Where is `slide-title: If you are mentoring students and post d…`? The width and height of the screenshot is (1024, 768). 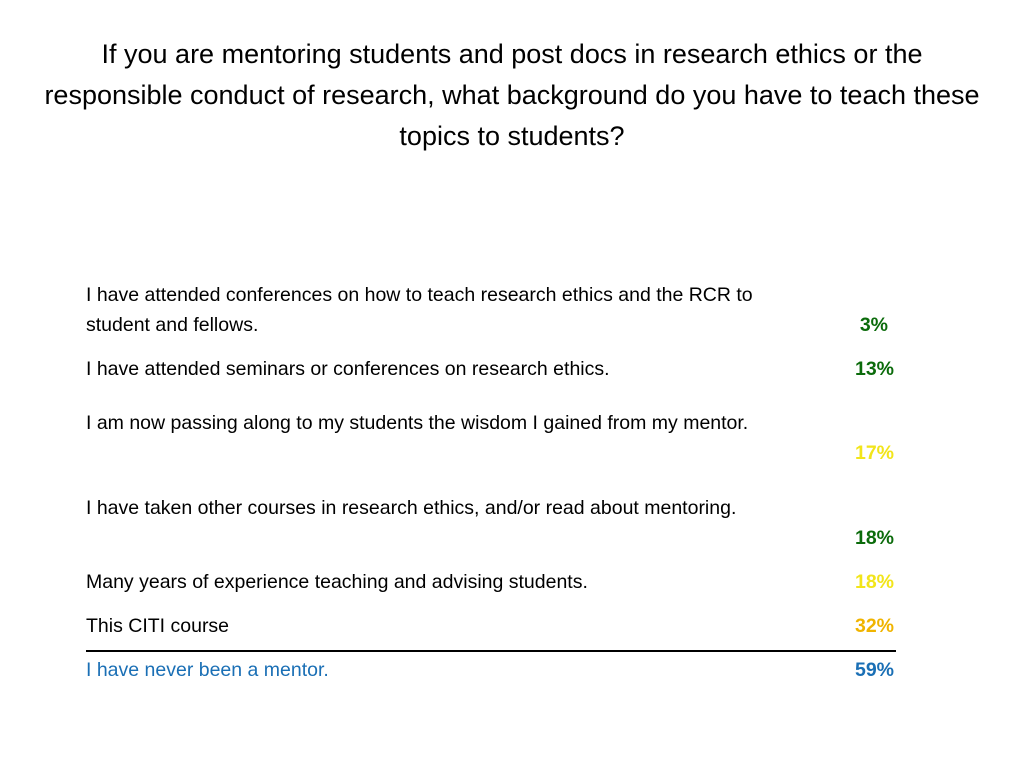 slide-title: If you are mentoring students and post d… is located at coordinates (512, 95).